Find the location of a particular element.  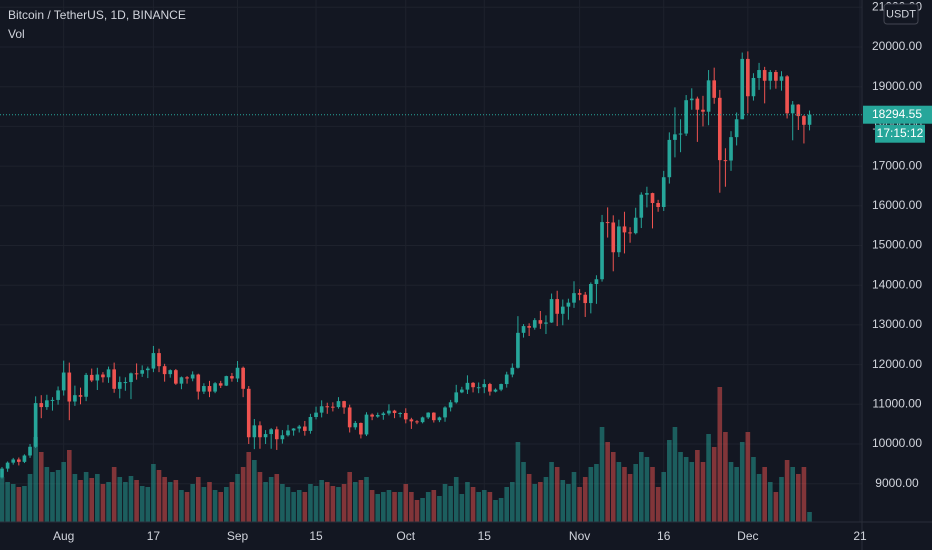

last-price-label: 18294.55 is located at coordinates (897, 114).